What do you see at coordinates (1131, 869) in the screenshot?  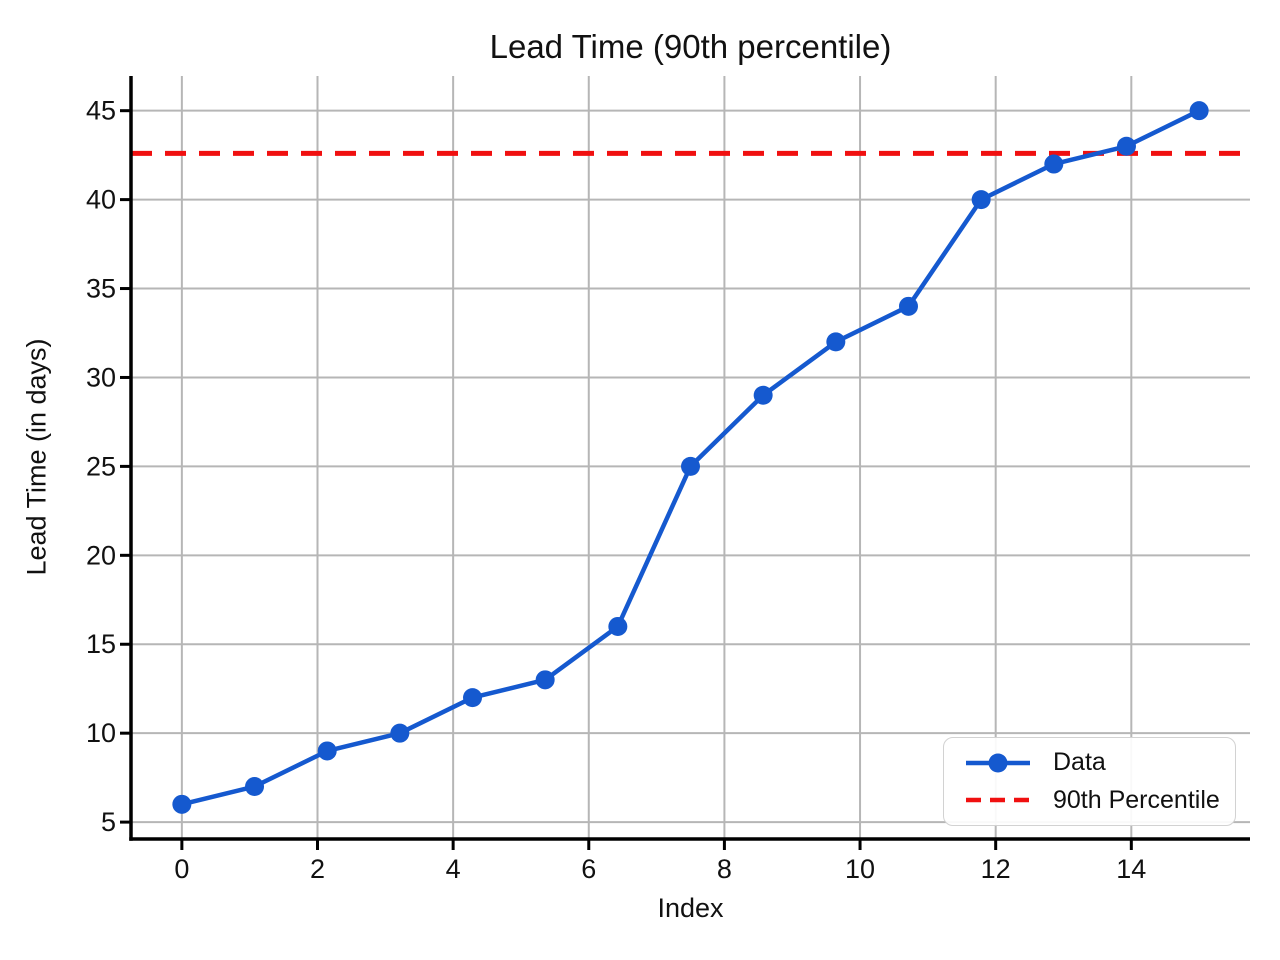 I see `x-tick-label: 14` at bounding box center [1131, 869].